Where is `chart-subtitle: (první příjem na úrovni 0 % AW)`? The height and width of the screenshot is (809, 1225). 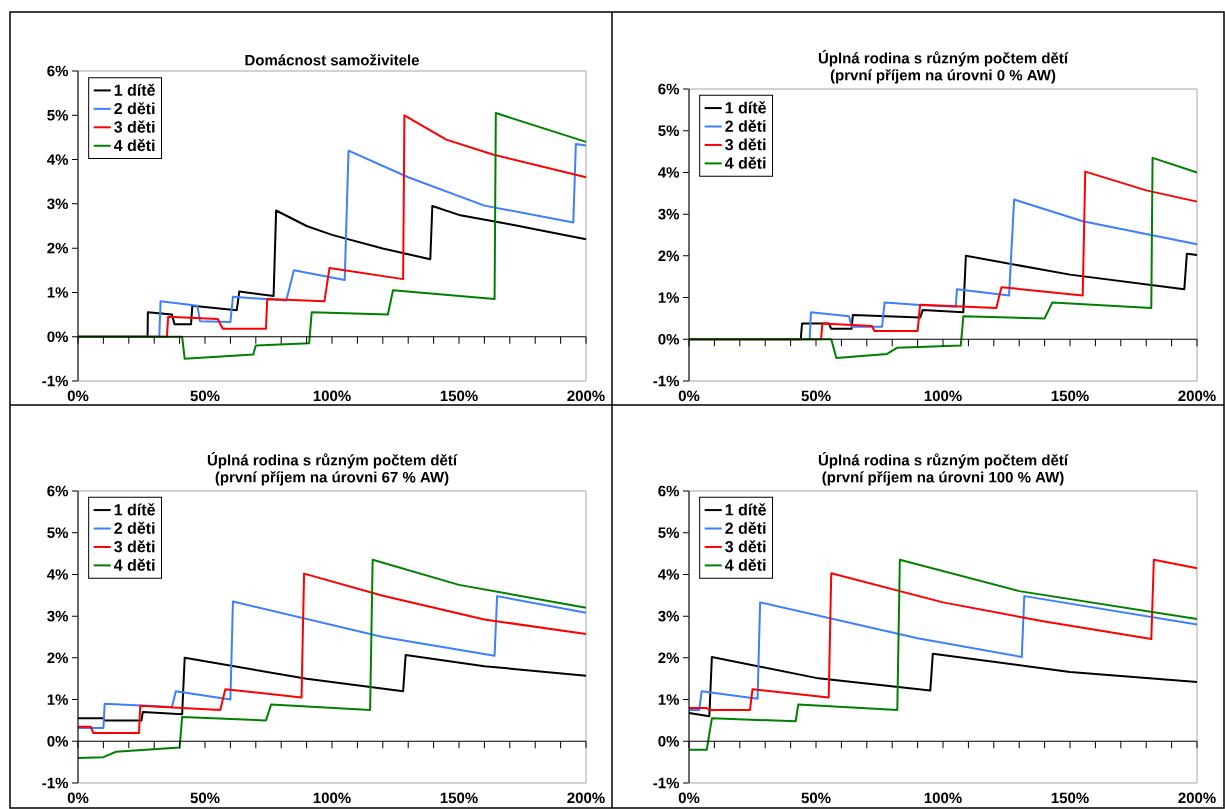
chart-subtitle: (první příjem na úrovni 0 % AW) is located at coordinates (943, 76).